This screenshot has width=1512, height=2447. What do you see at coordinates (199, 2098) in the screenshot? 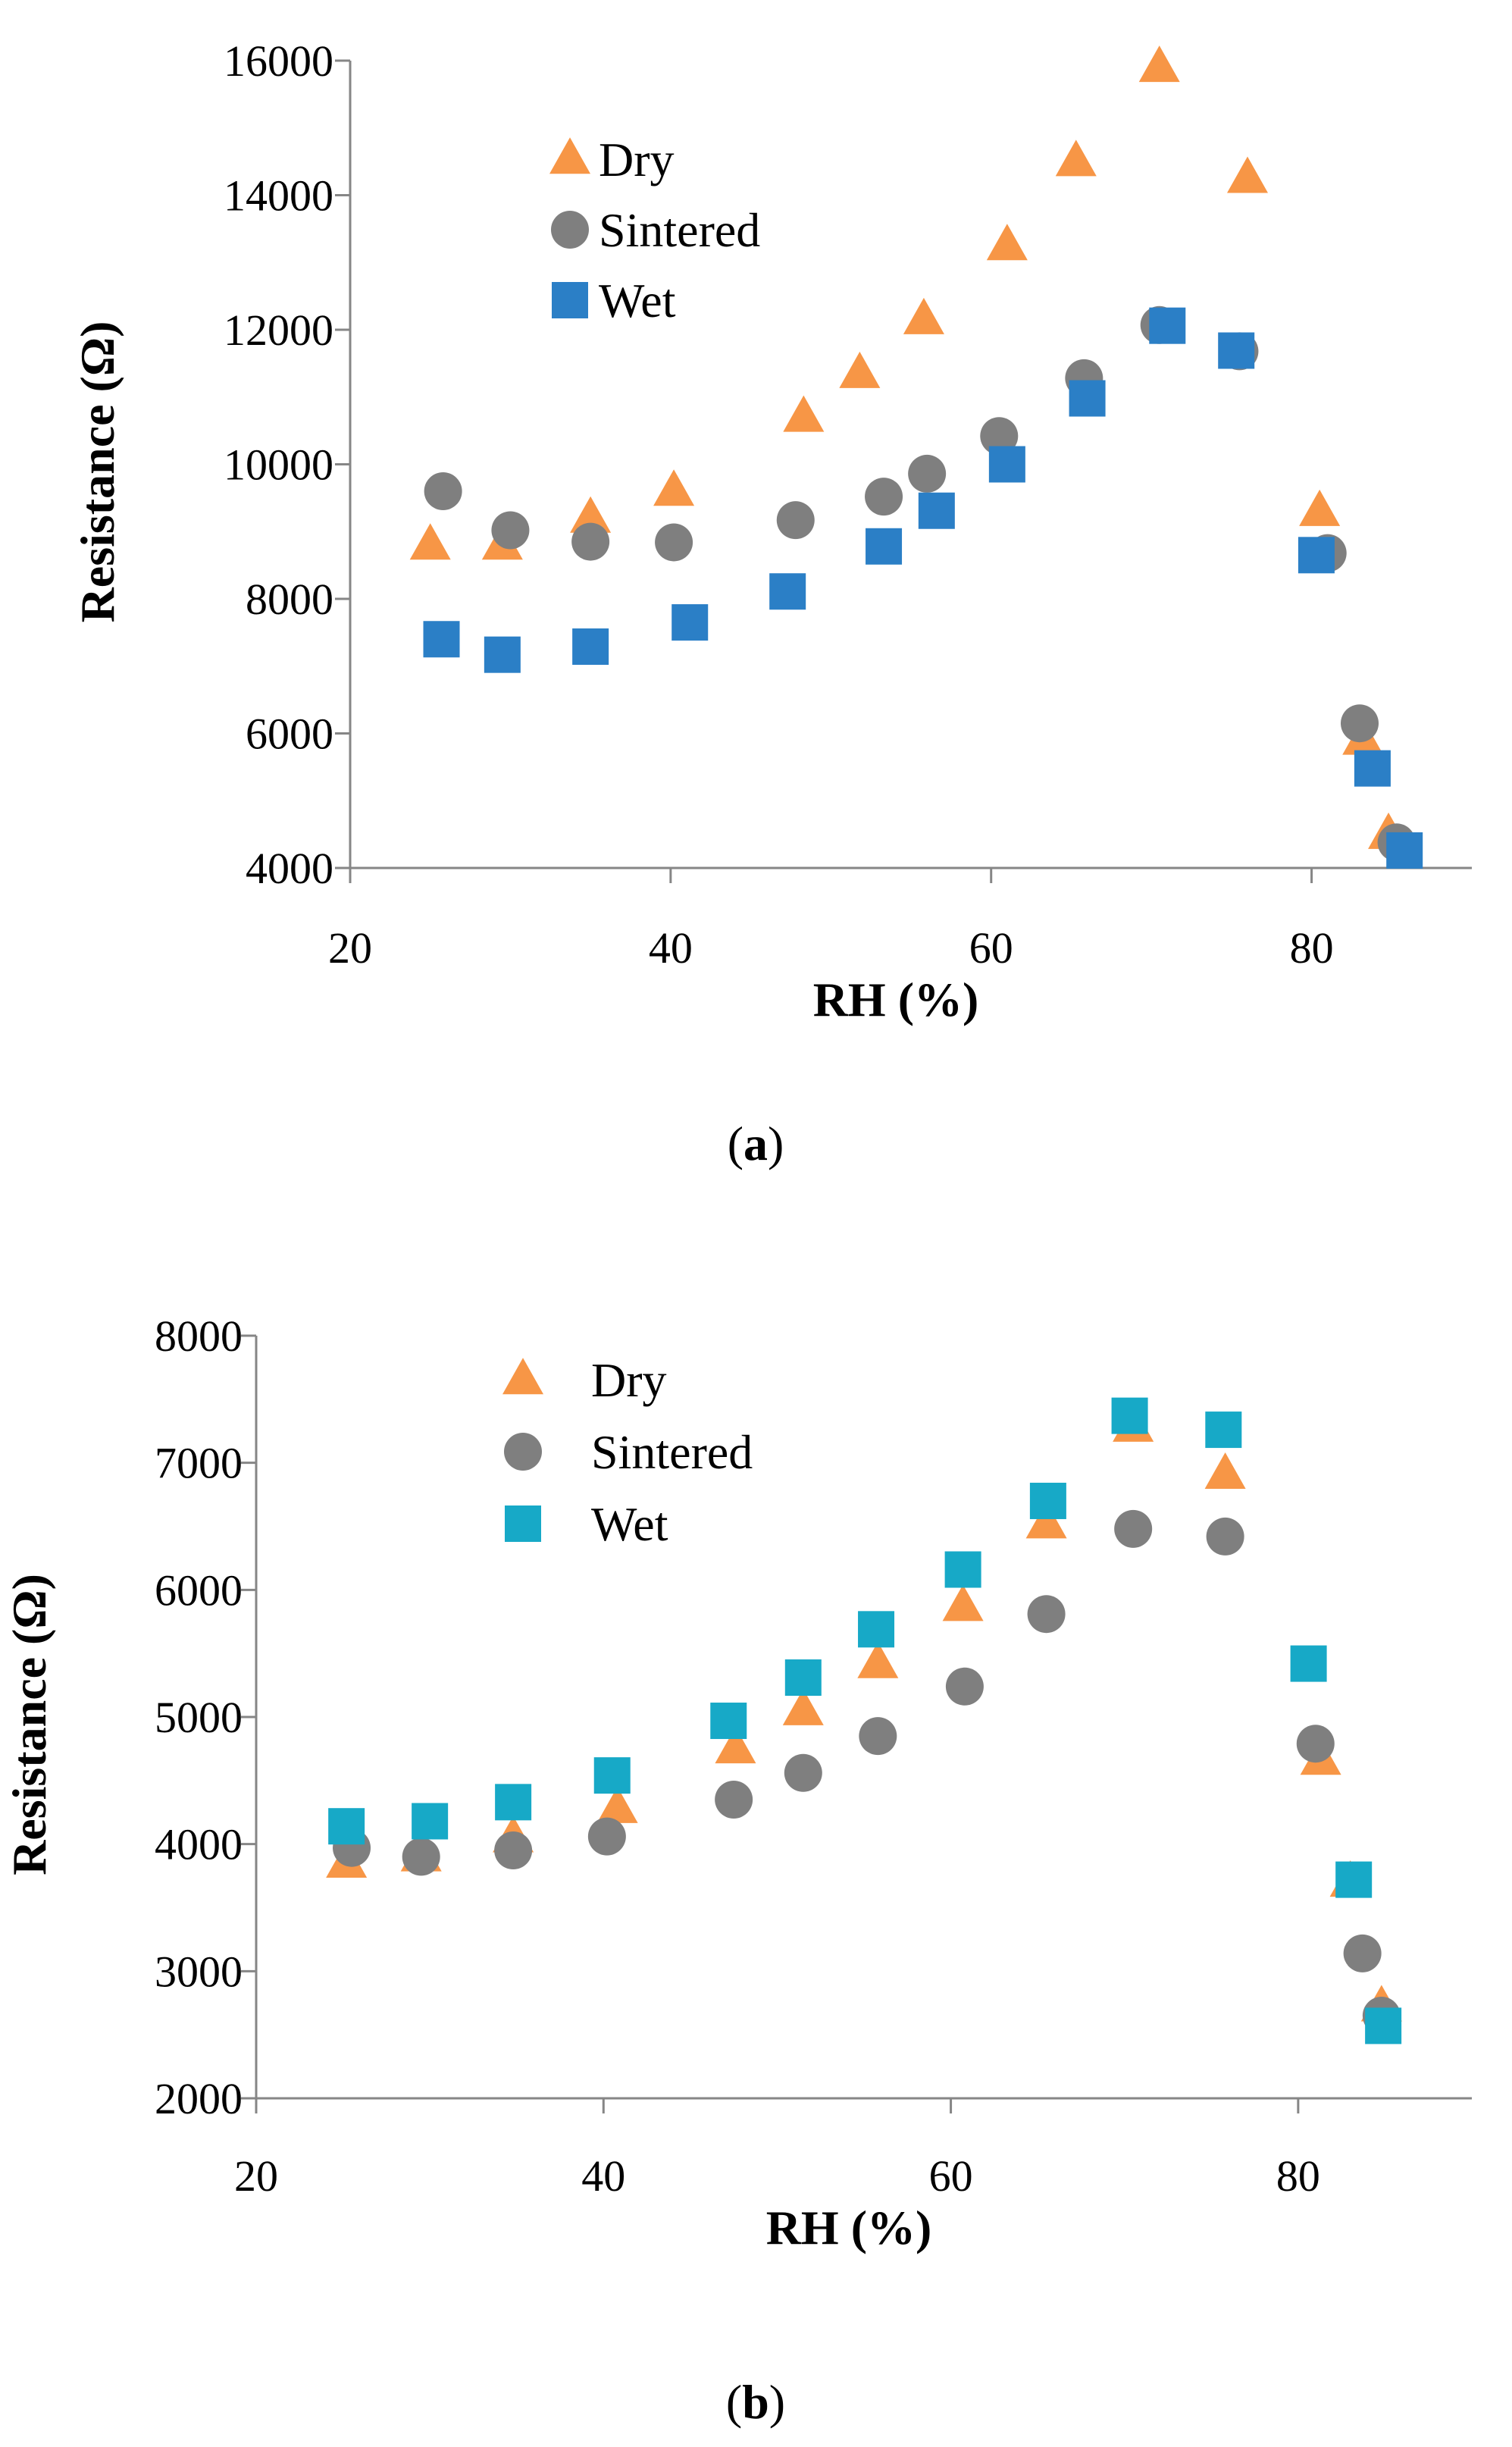
I see `y-tick-label: 2000` at bounding box center [199, 2098].